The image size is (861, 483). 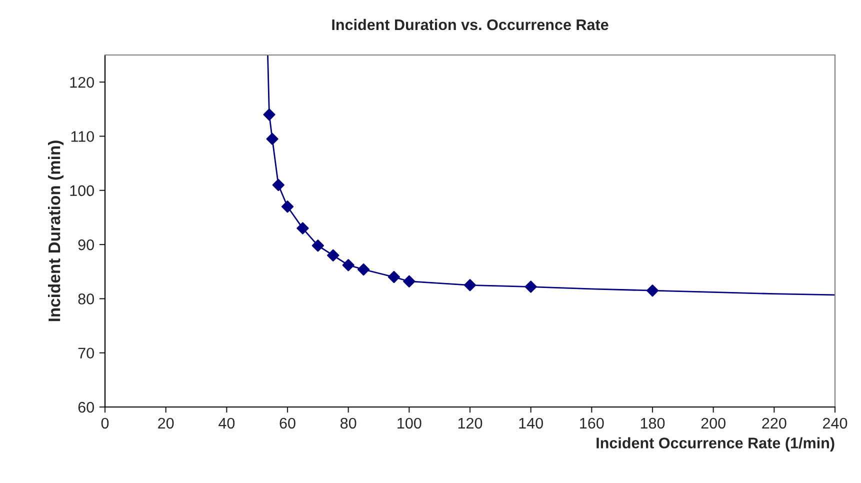 I want to click on x-tick-label: 100, so click(x=410, y=423).